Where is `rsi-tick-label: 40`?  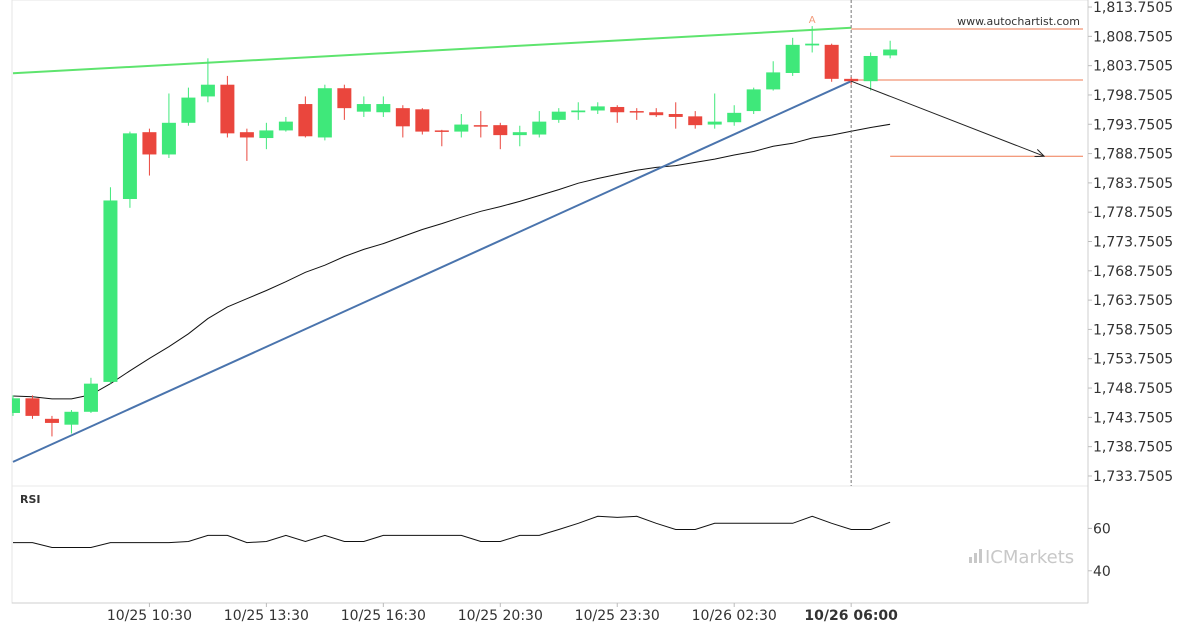
rsi-tick-label: 40 is located at coordinates (1102, 572).